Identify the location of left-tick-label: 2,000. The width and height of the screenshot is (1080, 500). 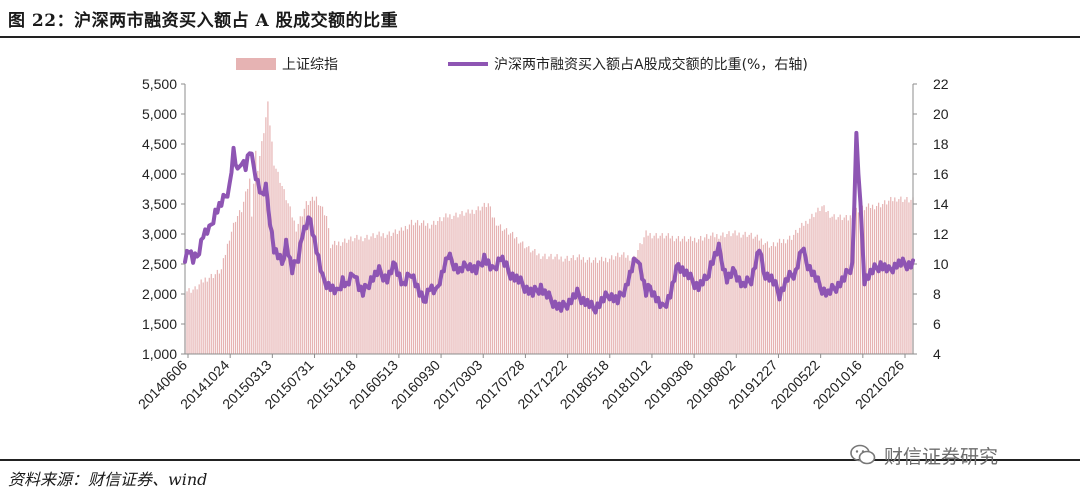
(159, 294).